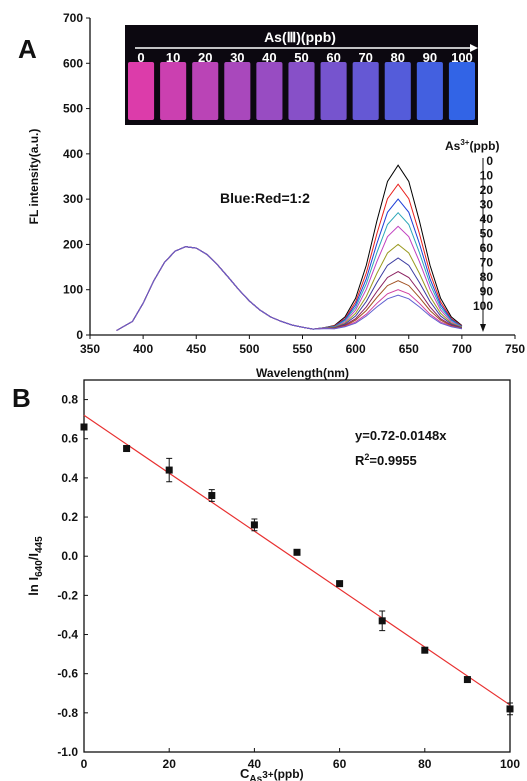 The image size is (527, 781). Describe the element at coordinates (173, 57) in the screenshot. I see `inset-label: 10` at that location.